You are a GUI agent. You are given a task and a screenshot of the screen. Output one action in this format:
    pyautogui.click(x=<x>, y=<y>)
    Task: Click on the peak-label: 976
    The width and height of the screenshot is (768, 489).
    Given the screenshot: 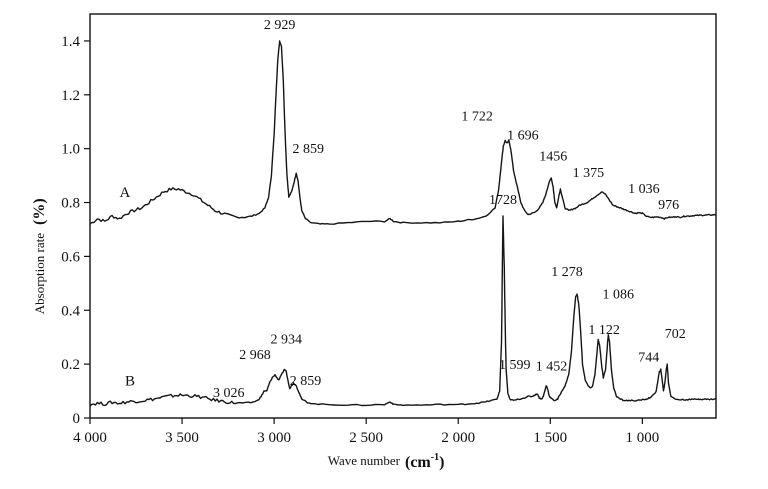 What is the action you would take?
    pyautogui.click(x=668, y=205)
    